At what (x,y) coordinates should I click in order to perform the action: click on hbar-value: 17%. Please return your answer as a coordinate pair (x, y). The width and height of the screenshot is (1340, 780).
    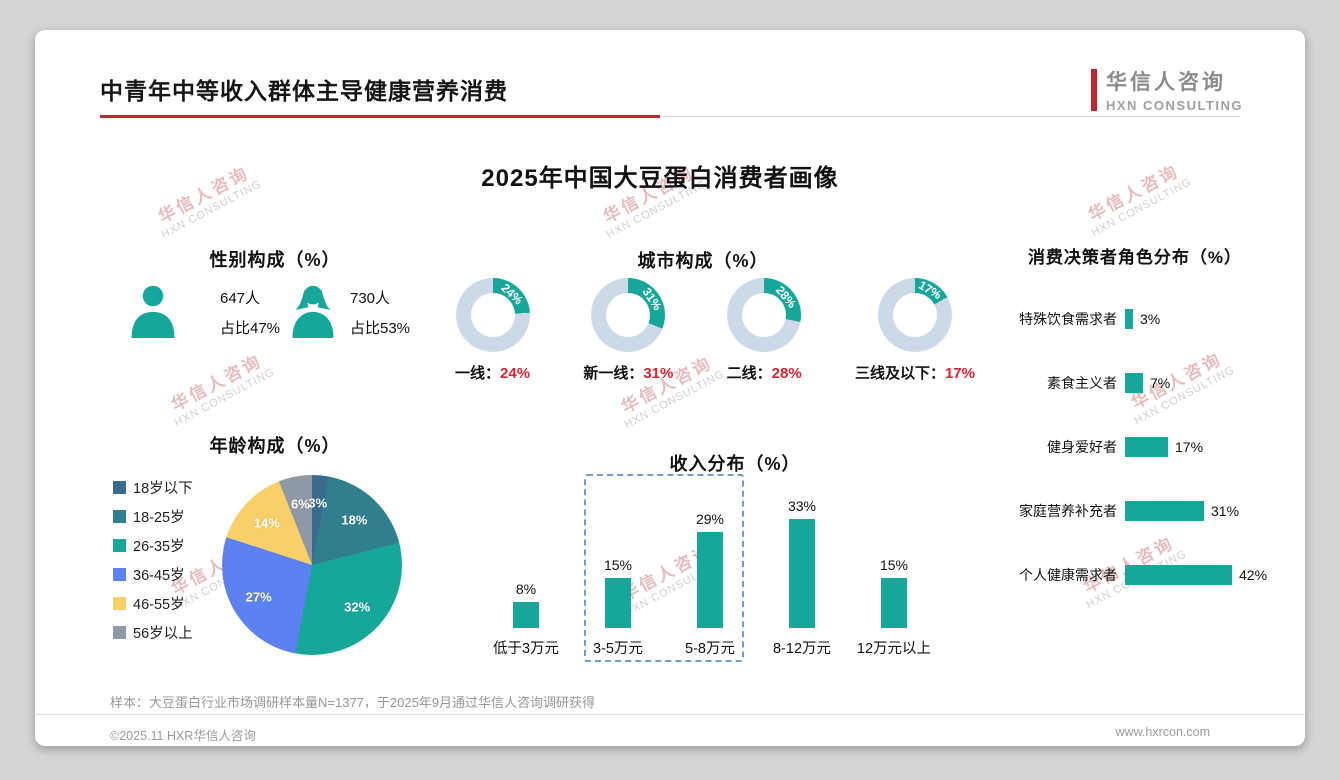
    Looking at the image, I should click on (1189, 447).